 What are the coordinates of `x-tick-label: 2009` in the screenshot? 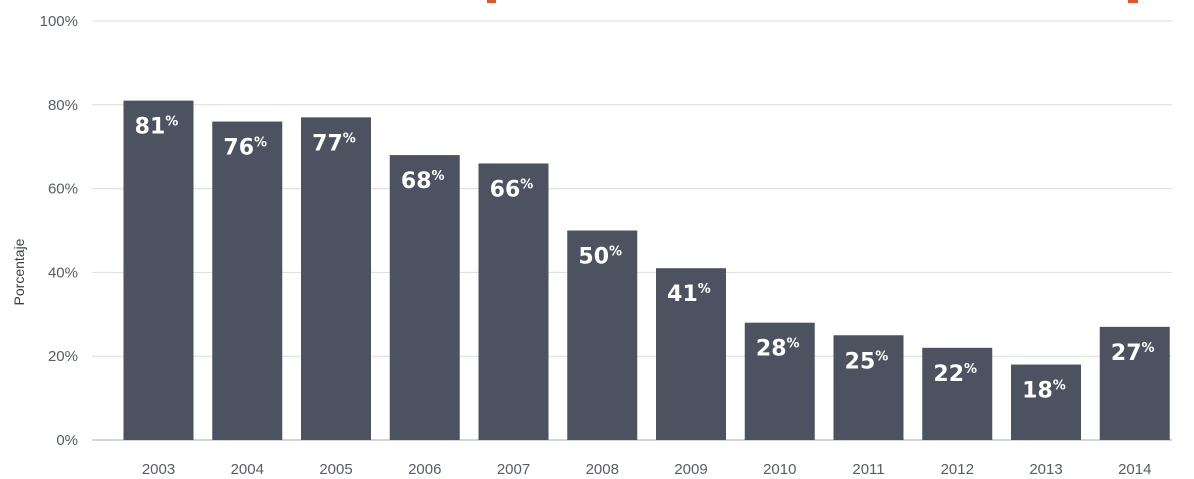 It's located at (690, 469).